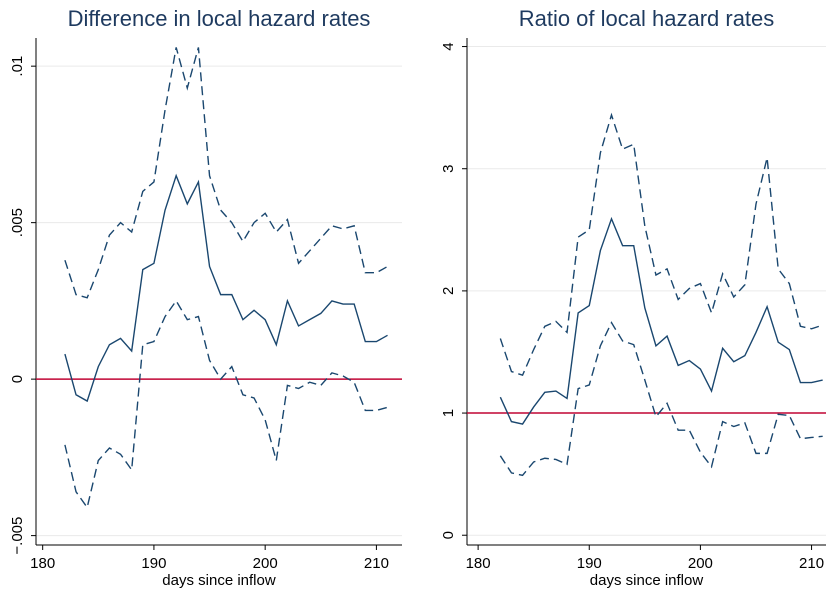 The height and width of the screenshot is (591, 828). Describe the element at coordinates (448, 413) in the screenshot. I see `y-tick-label: 1` at that location.